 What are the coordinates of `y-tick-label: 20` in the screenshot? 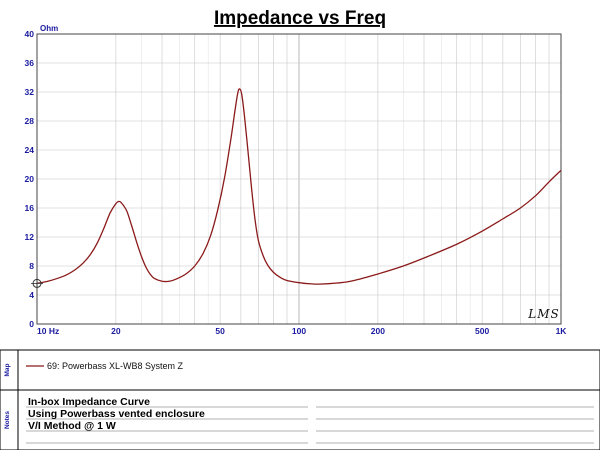 It's located at (30, 179).